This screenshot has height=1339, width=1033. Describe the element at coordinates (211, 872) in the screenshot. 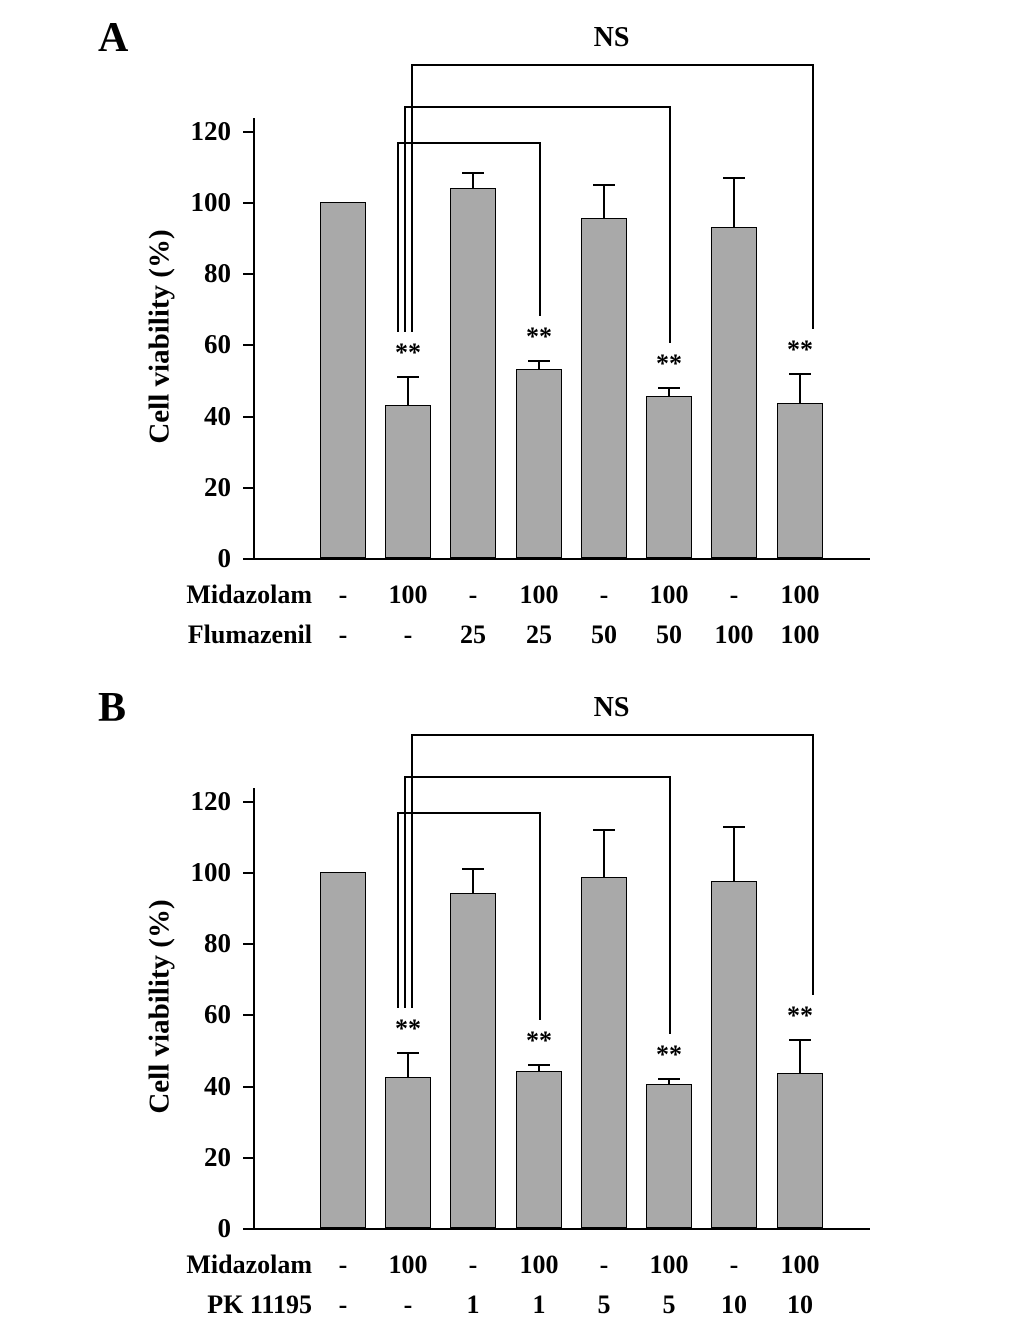

I see `y-tick-label: 100` at that location.